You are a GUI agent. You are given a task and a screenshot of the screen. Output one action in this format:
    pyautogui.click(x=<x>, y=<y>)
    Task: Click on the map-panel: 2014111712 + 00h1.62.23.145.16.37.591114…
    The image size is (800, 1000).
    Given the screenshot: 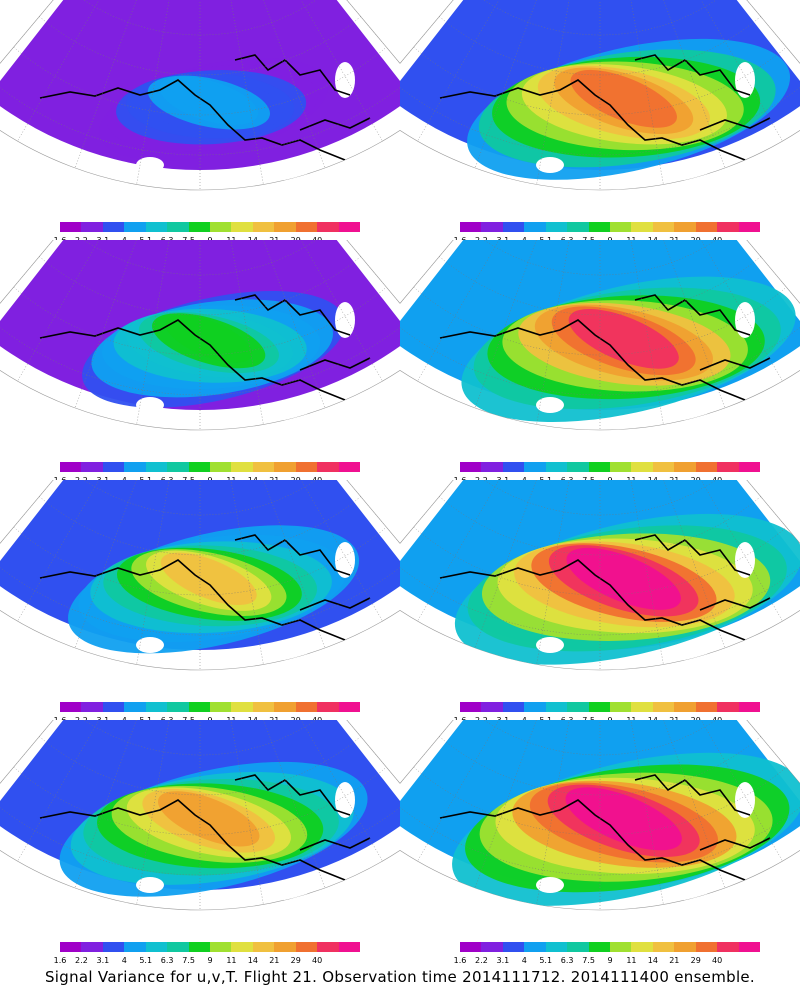 What is the action you would take?
    pyautogui.click(x=200, y=122)
    